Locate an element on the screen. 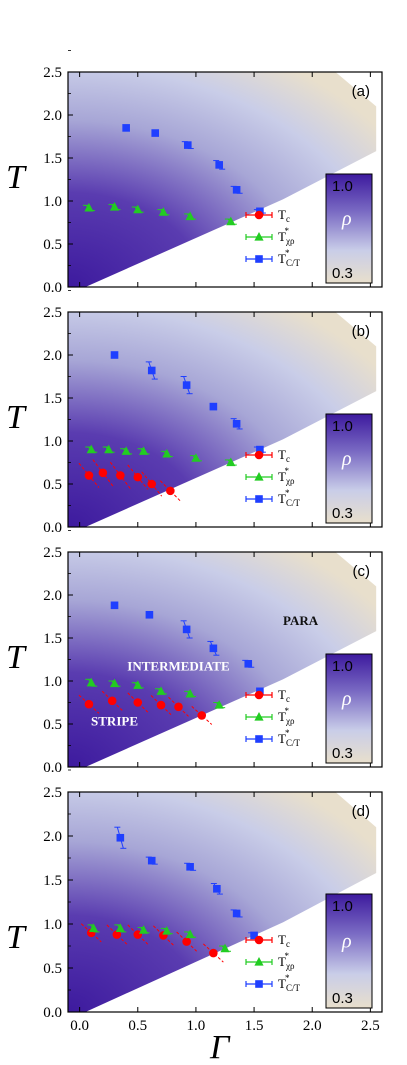  phase-region-label: INTERMEDIATE is located at coordinates (178, 666).